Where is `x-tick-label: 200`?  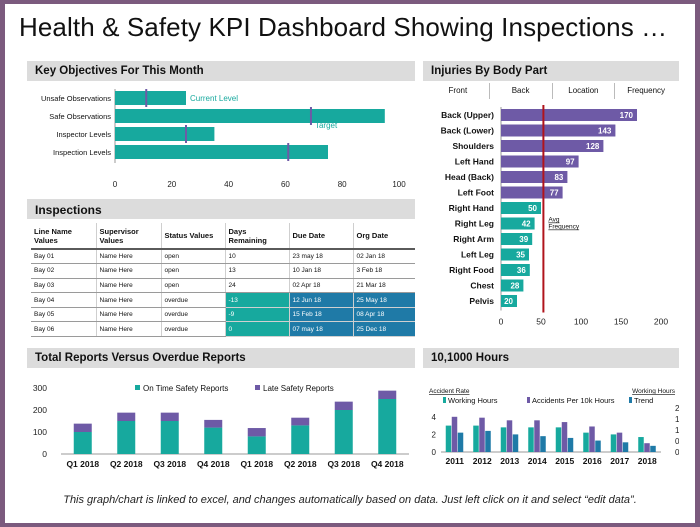 x-tick-label: 200 is located at coordinates (661, 322).